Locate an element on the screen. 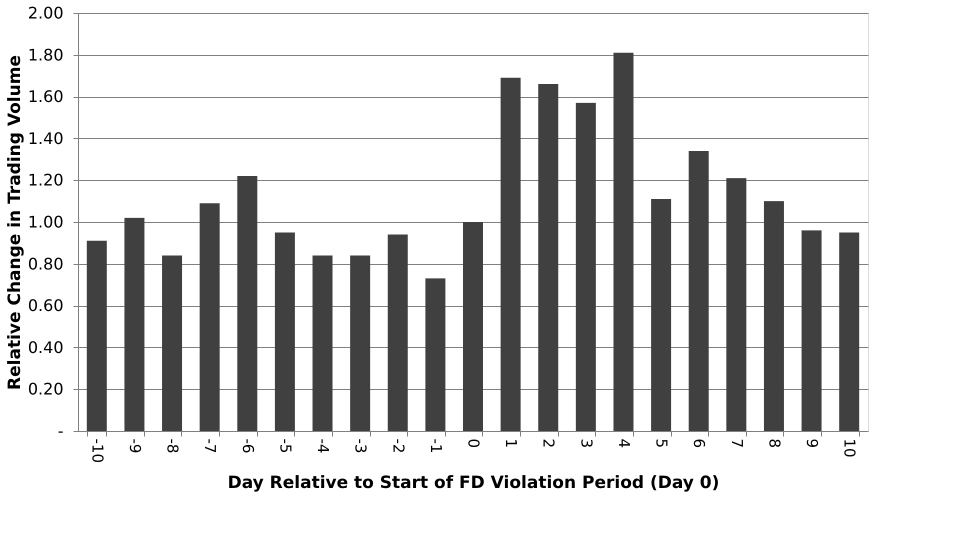  x-tick-label: 5 is located at coordinates (661, 443).